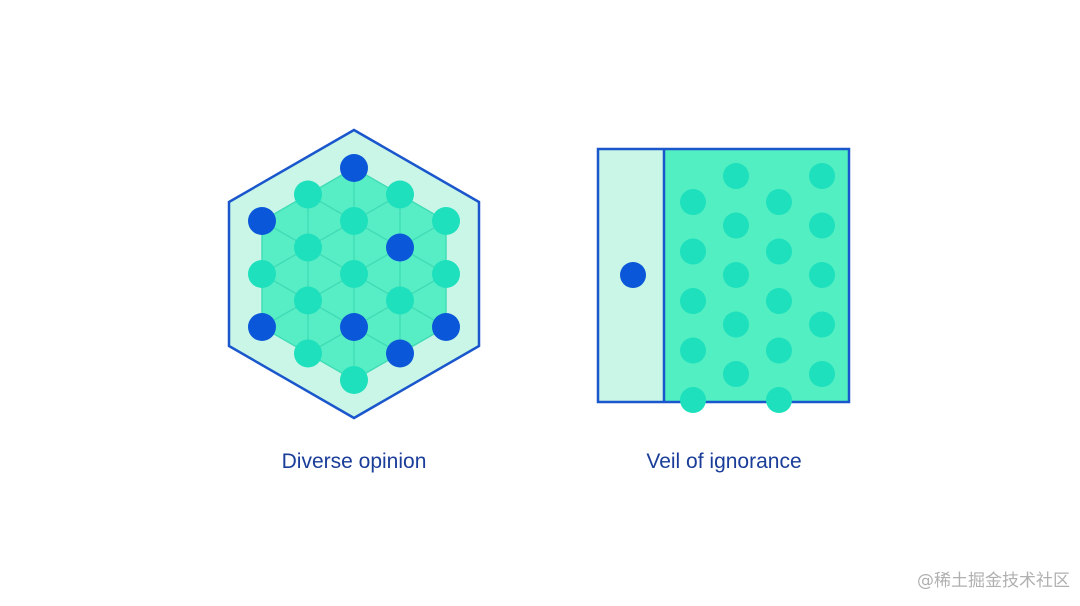 This screenshot has height=606, width=1080. Describe the element at coordinates (354, 461) in the screenshot. I see `diverse-opinion-caption: Diverse opinion` at that location.